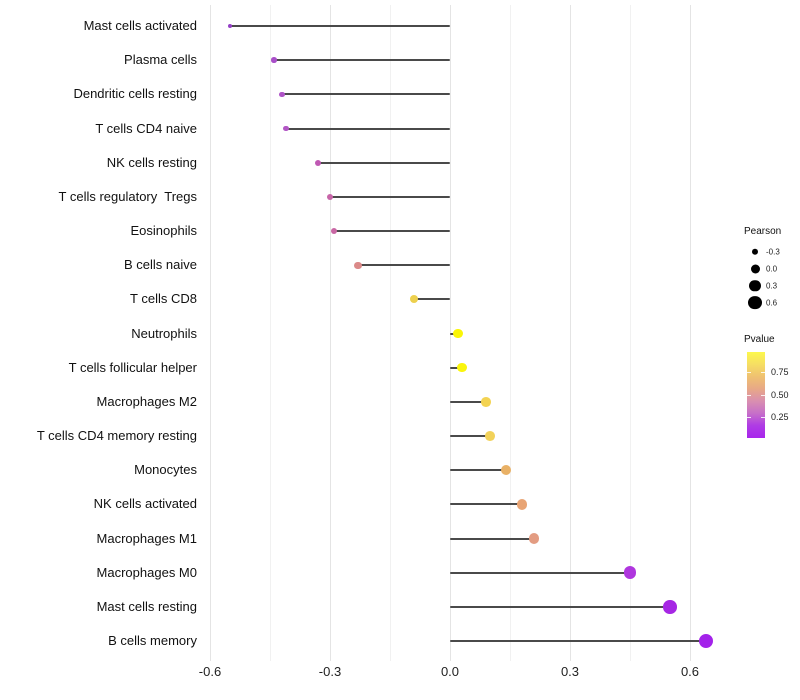 The width and height of the screenshot is (800, 700). Describe the element at coordinates (160, 265) in the screenshot. I see `y-axis-label: B cells naive` at that location.